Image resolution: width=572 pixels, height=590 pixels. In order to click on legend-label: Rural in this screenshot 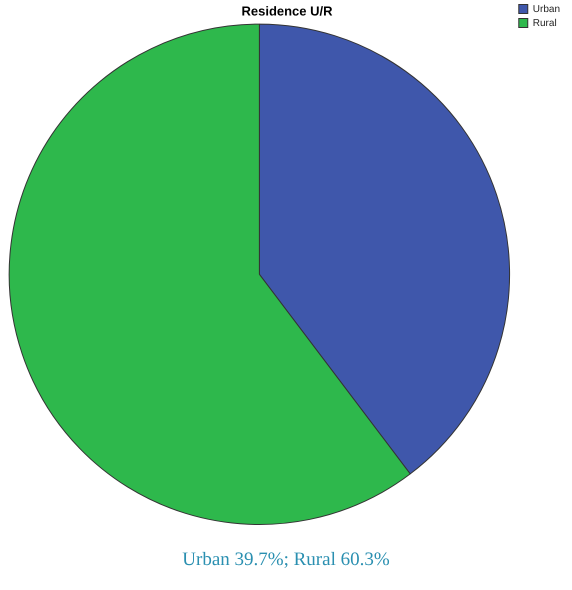, I will do `click(544, 23)`.